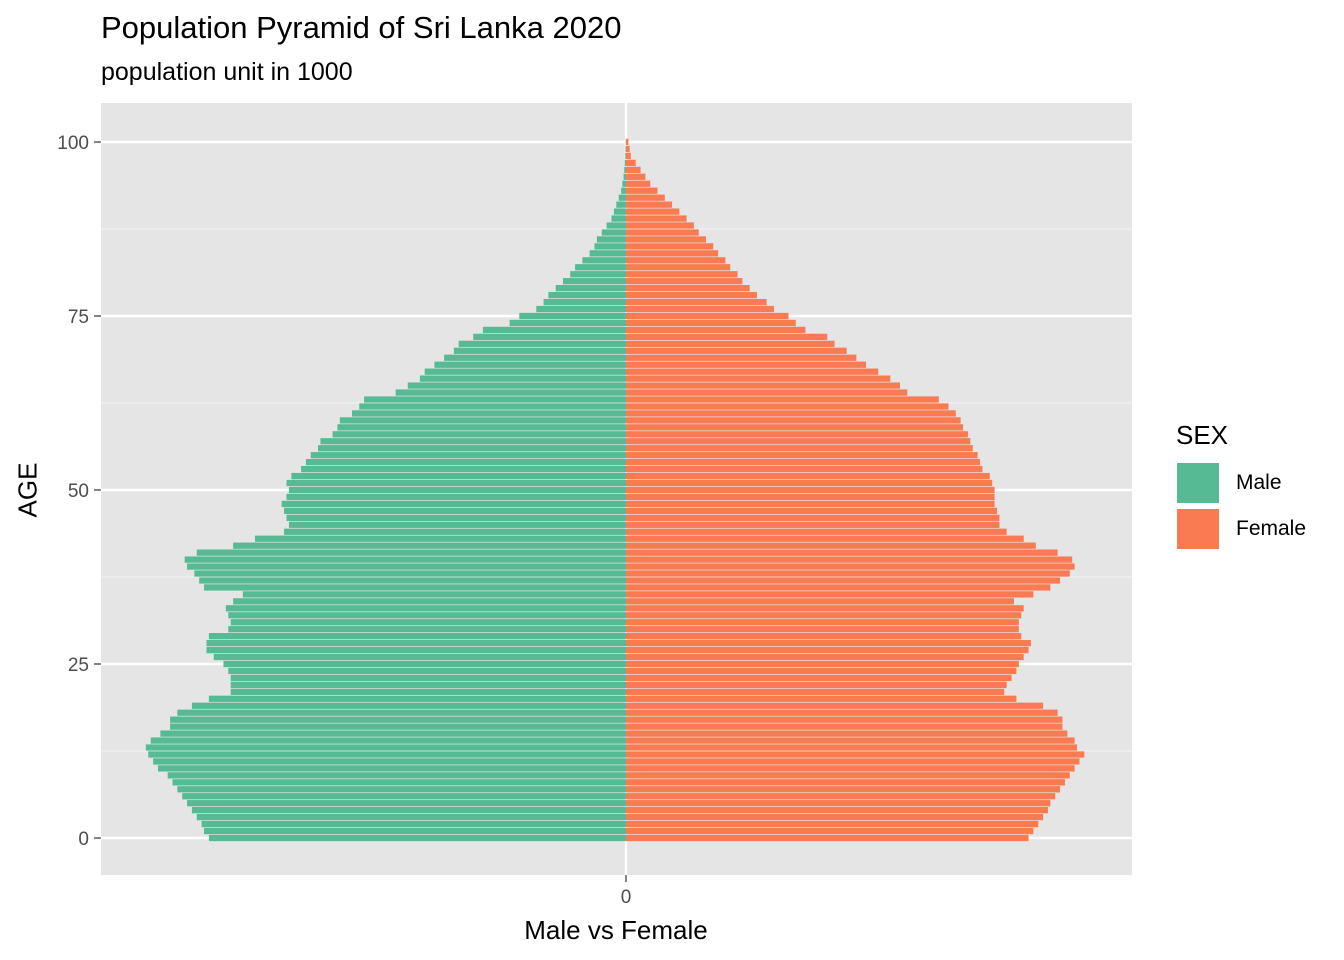 The width and height of the screenshot is (1344, 960). Describe the element at coordinates (1271, 528) in the screenshot. I see `legend-label-female: Female` at that location.